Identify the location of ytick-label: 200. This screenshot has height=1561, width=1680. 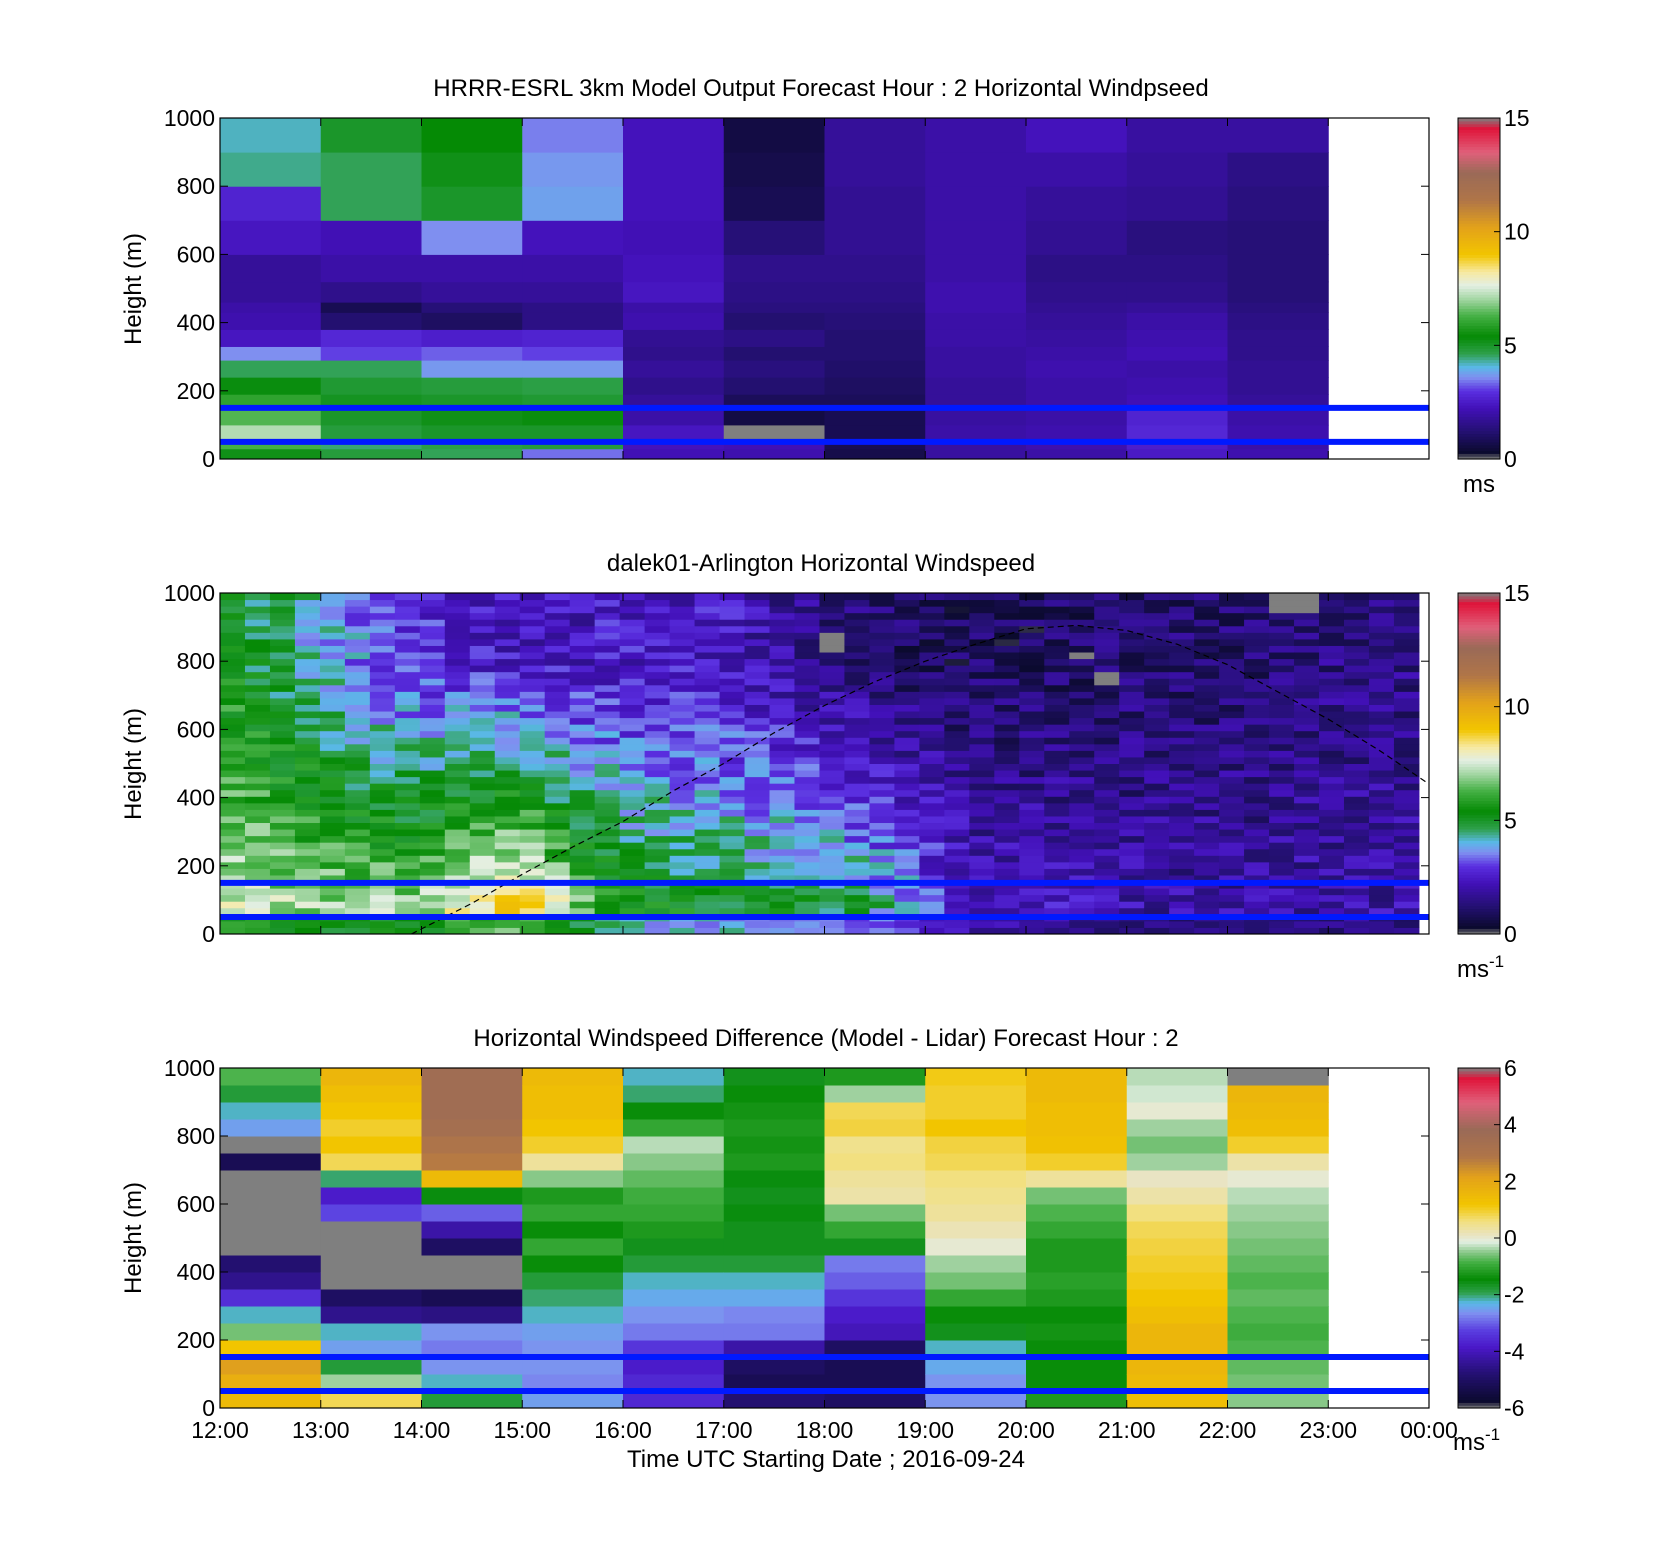
(196, 1340).